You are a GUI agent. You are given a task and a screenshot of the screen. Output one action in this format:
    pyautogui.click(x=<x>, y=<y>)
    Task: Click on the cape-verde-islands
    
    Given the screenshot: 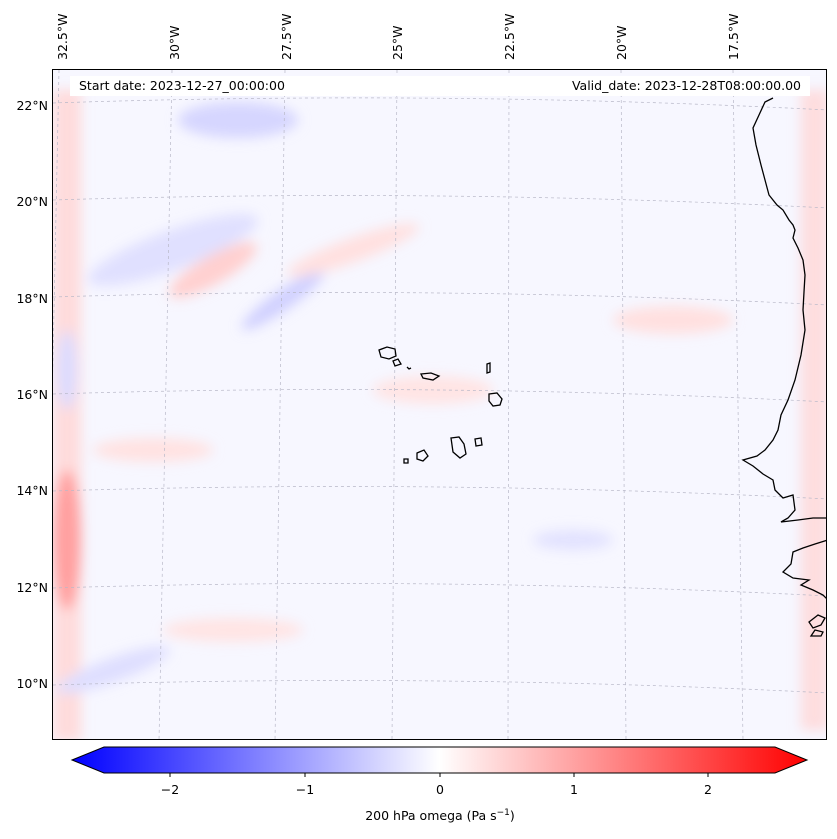 What is the action you would take?
    pyautogui.click(x=440, y=405)
    